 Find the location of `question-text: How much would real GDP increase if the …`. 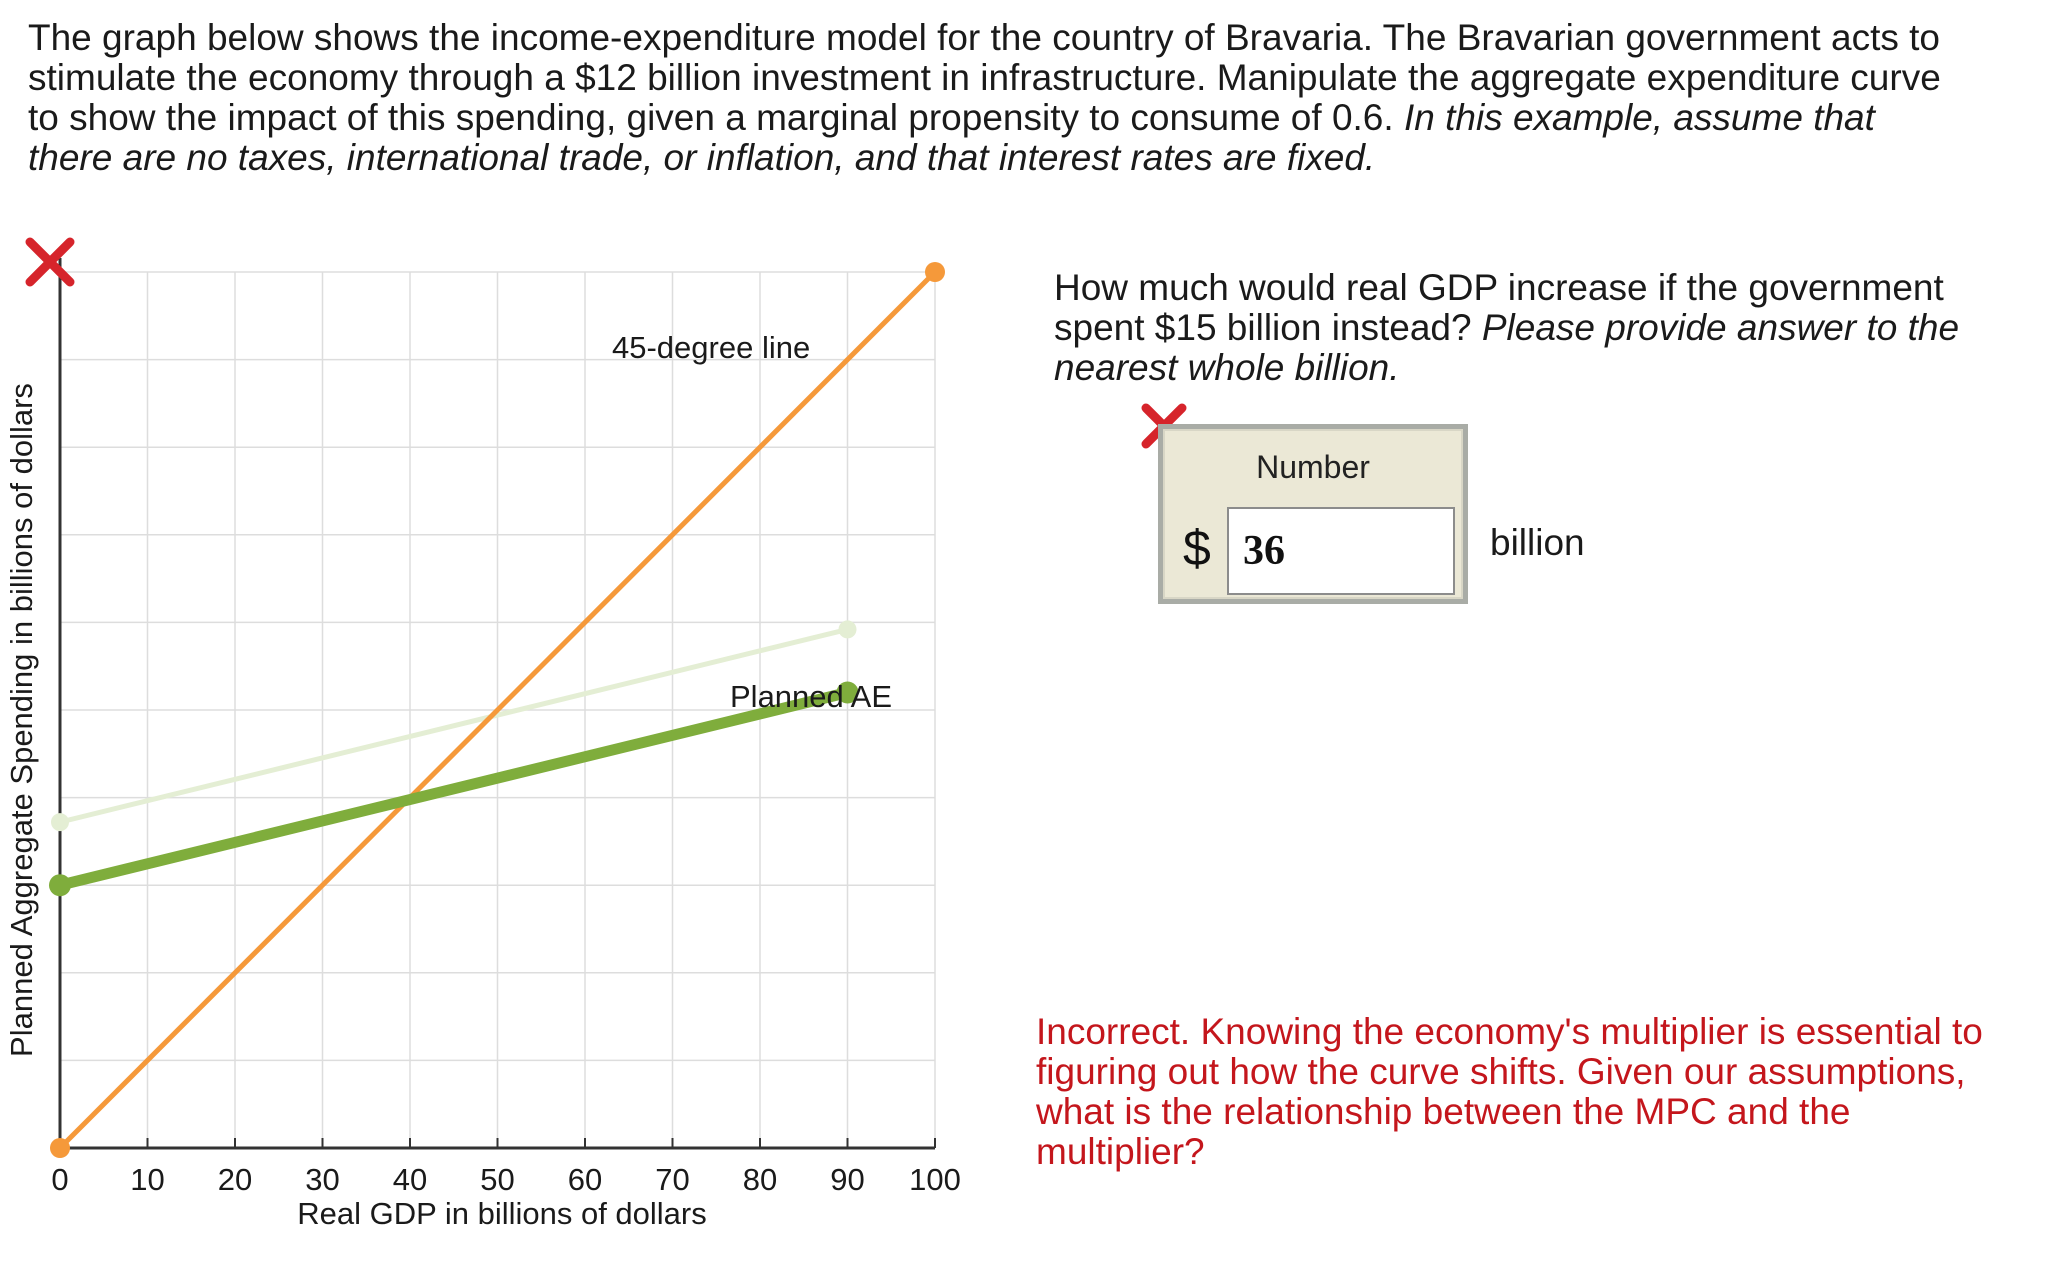

question-text: How much would real GDP increase if the … is located at coordinates (1544, 328).